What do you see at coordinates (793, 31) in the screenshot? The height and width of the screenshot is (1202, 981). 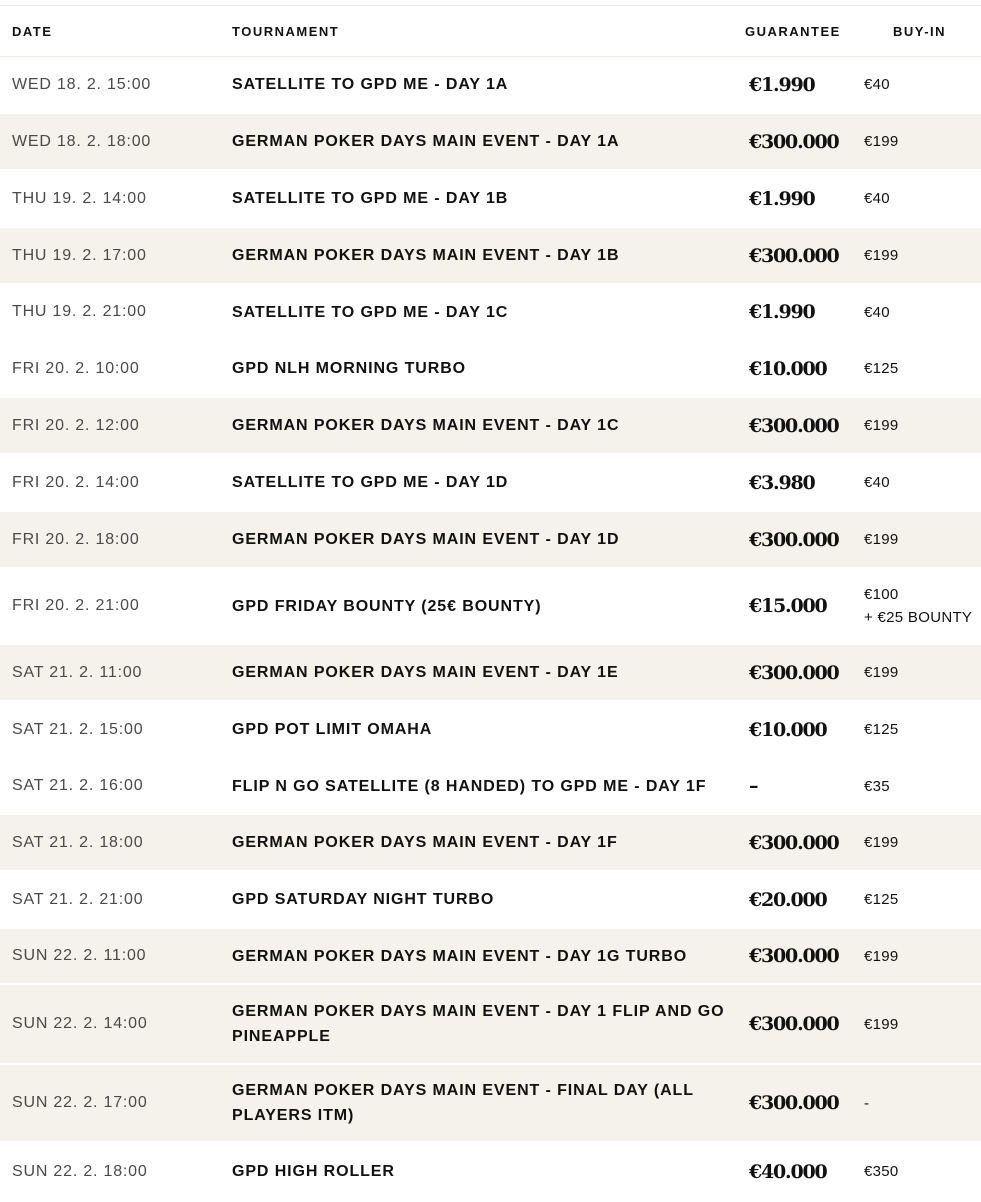 I see `header-guarantee: GUARANTEE` at bounding box center [793, 31].